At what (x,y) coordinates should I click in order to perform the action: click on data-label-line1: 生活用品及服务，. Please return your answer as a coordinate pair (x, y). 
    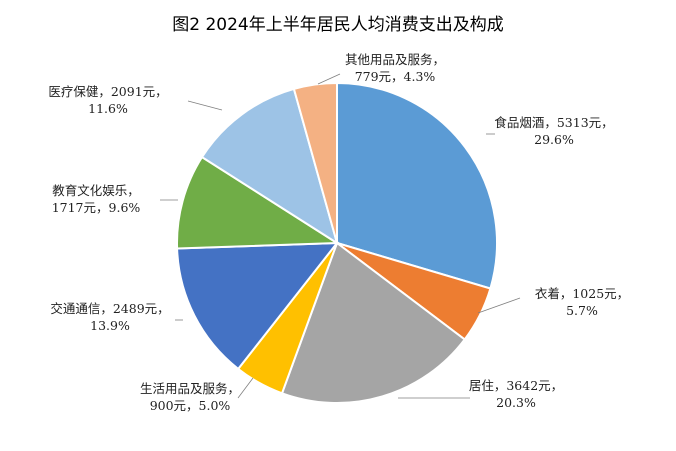
    Looking at the image, I should click on (190, 388).